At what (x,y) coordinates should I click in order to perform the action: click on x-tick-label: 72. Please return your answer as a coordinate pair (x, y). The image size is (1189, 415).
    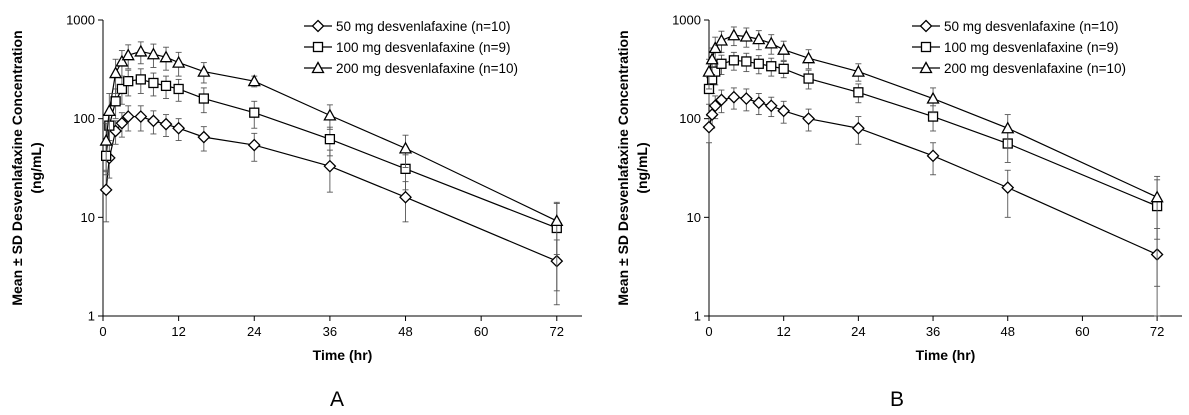
    Looking at the image, I should click on (1157, 331).